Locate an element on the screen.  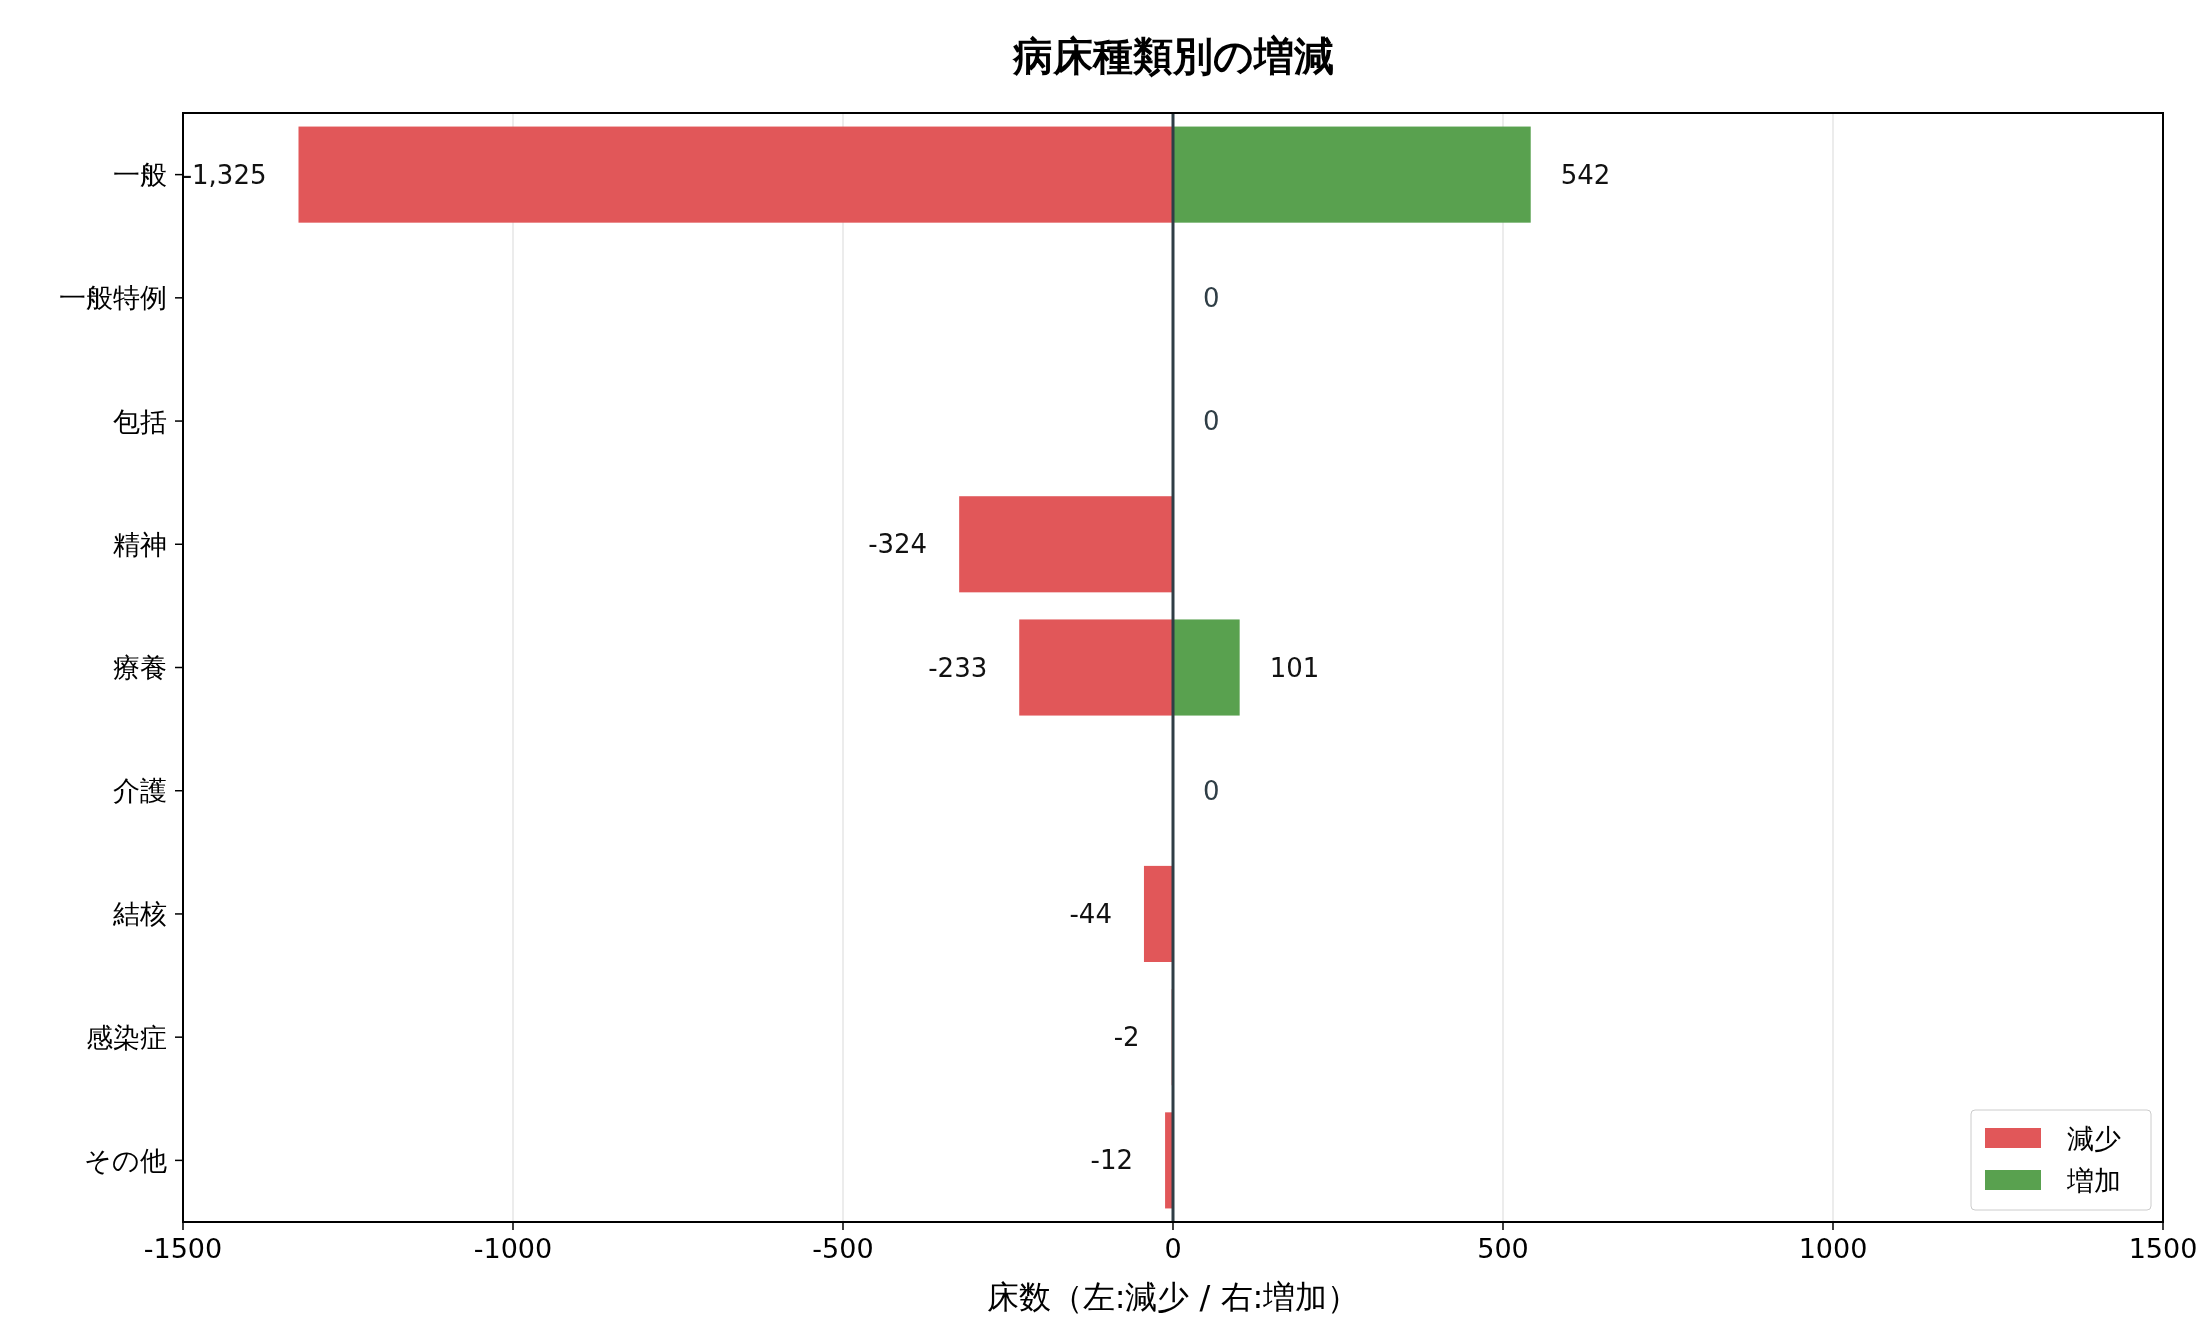
y-tick-label: 感染症 is located at coordinates (126, 1037).